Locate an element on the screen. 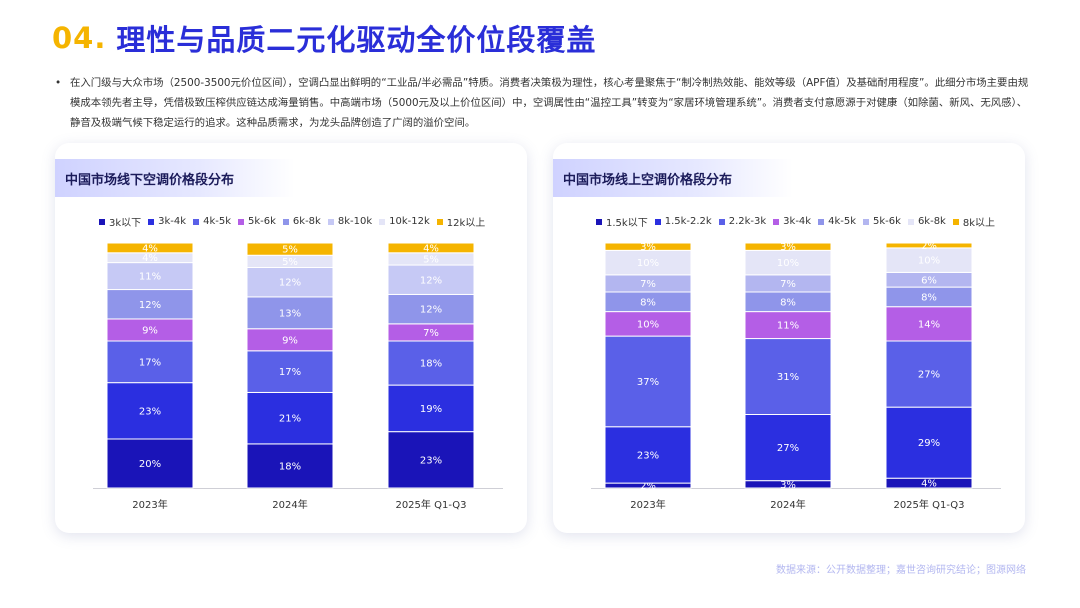 The width and height of the screenshot is (1080, 608). legend-item: 8k以上 is located at coordinates (974, 221).